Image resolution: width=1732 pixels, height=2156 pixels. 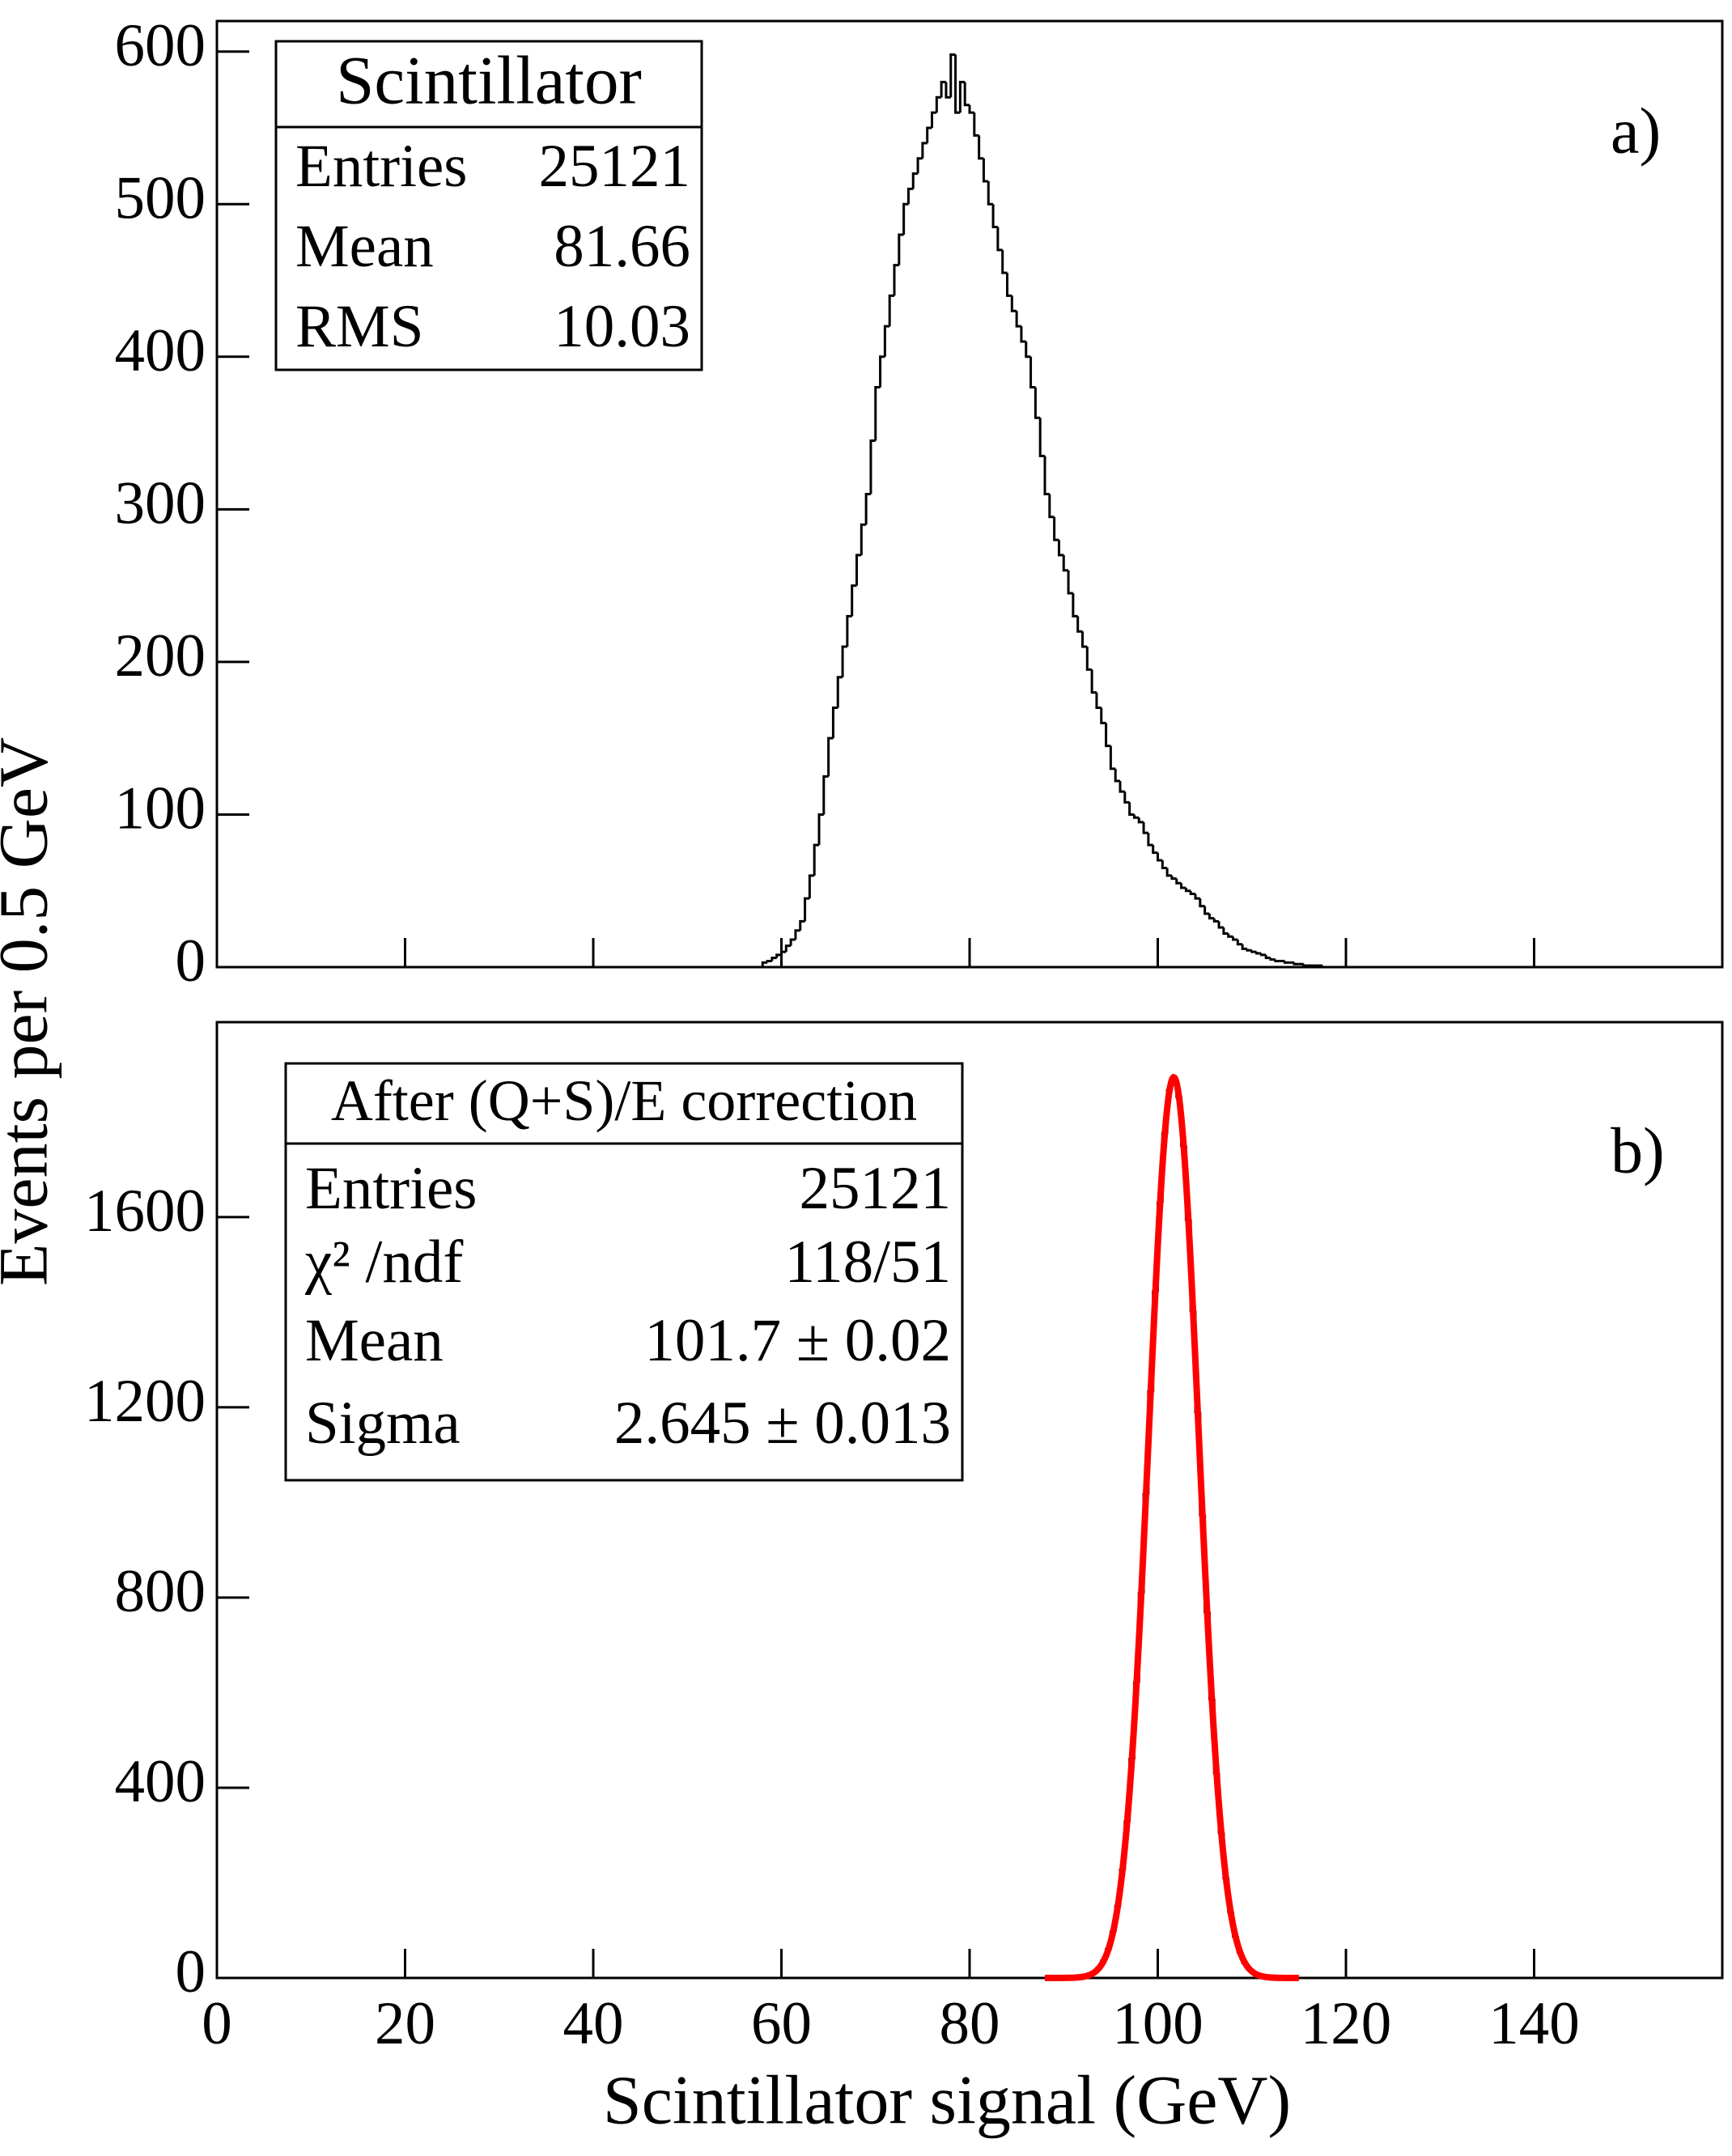 What do you see at coordinates (160, 197) in the screenshot?
I see `y-tick-label: 500` at bounding box center [160, 197].